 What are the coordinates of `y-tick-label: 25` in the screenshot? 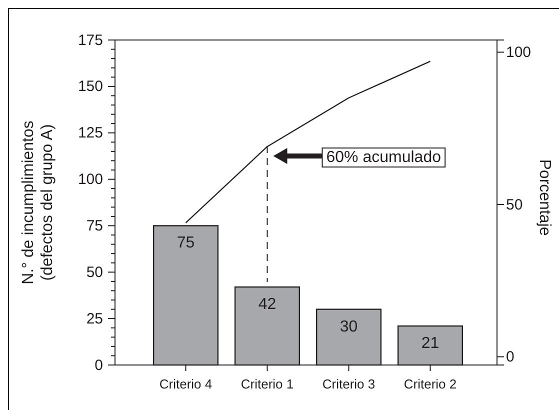 It's located at (94, 319).